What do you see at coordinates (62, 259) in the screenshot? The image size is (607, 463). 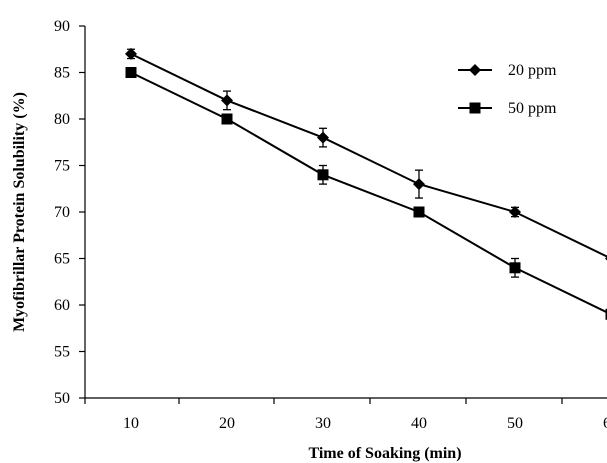 I see `y-tick-label: 65` at bounding box center [62, 259].